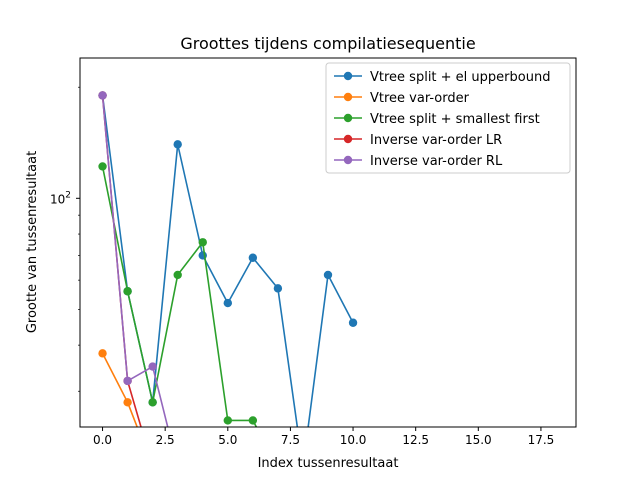 The image size is (640, 480). I want to click on legend-label: Inverse var-order RL, so click(436, 161).